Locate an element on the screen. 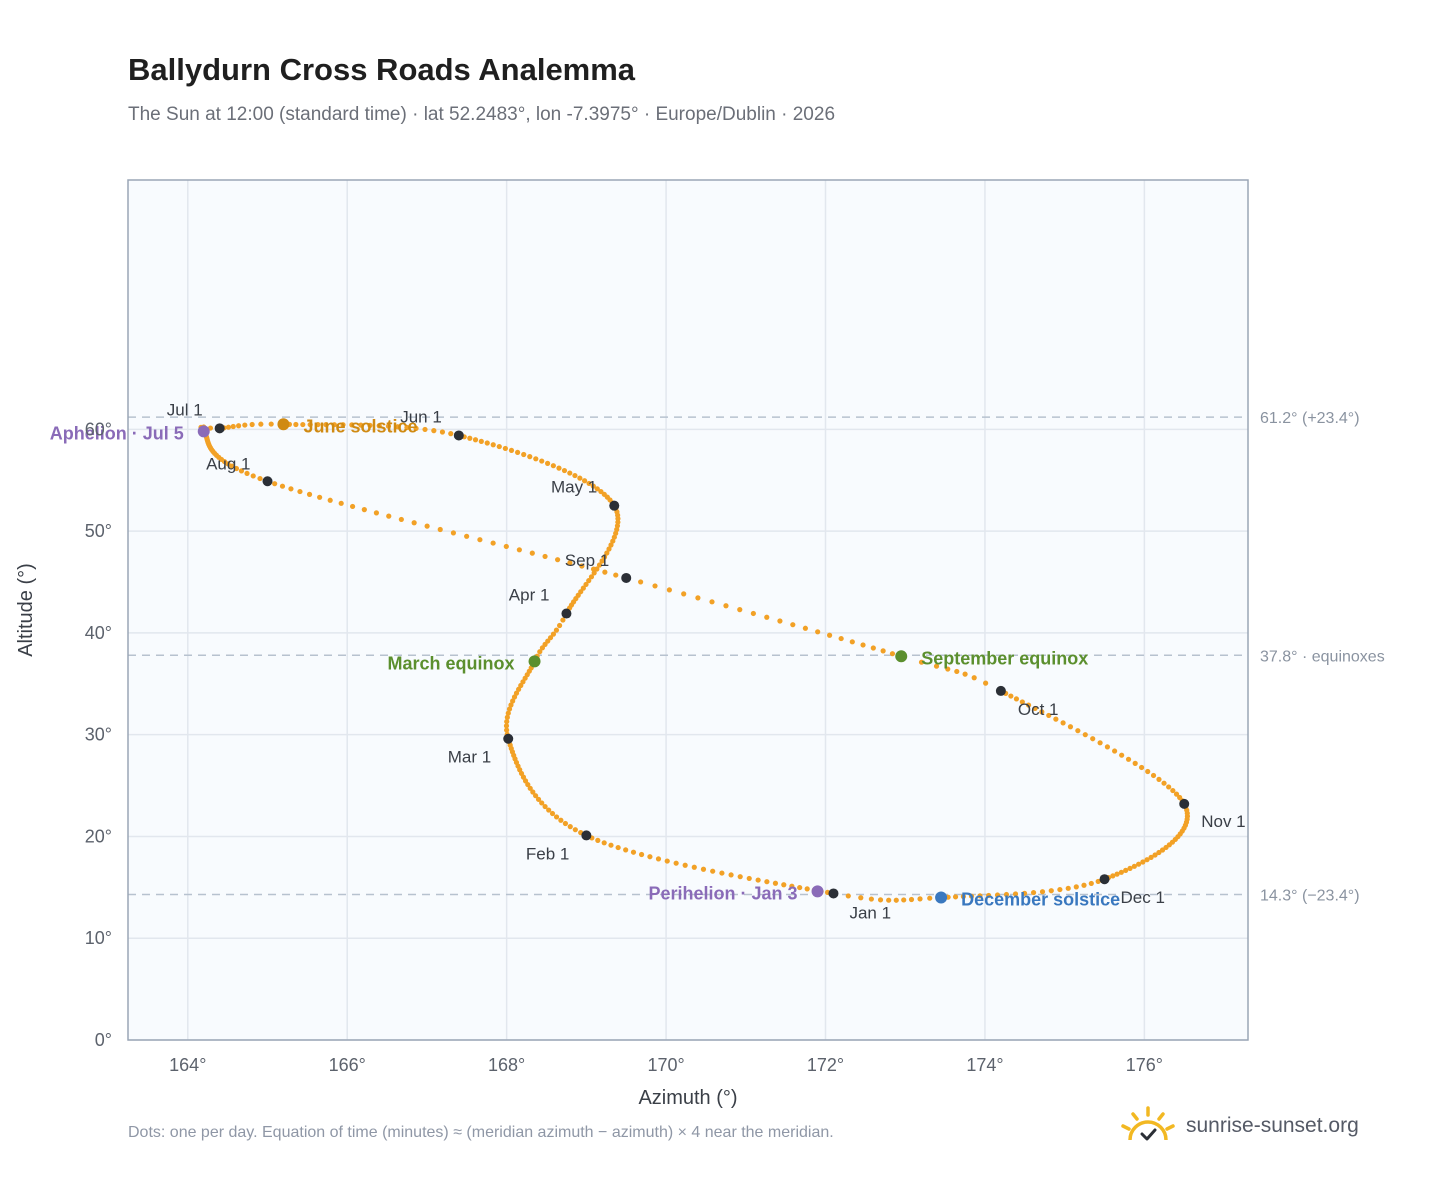 The width and height of the screenshot is (1448, 1188). event-label: Perihelion · Jan 3 is located at coordinates (722, 893).